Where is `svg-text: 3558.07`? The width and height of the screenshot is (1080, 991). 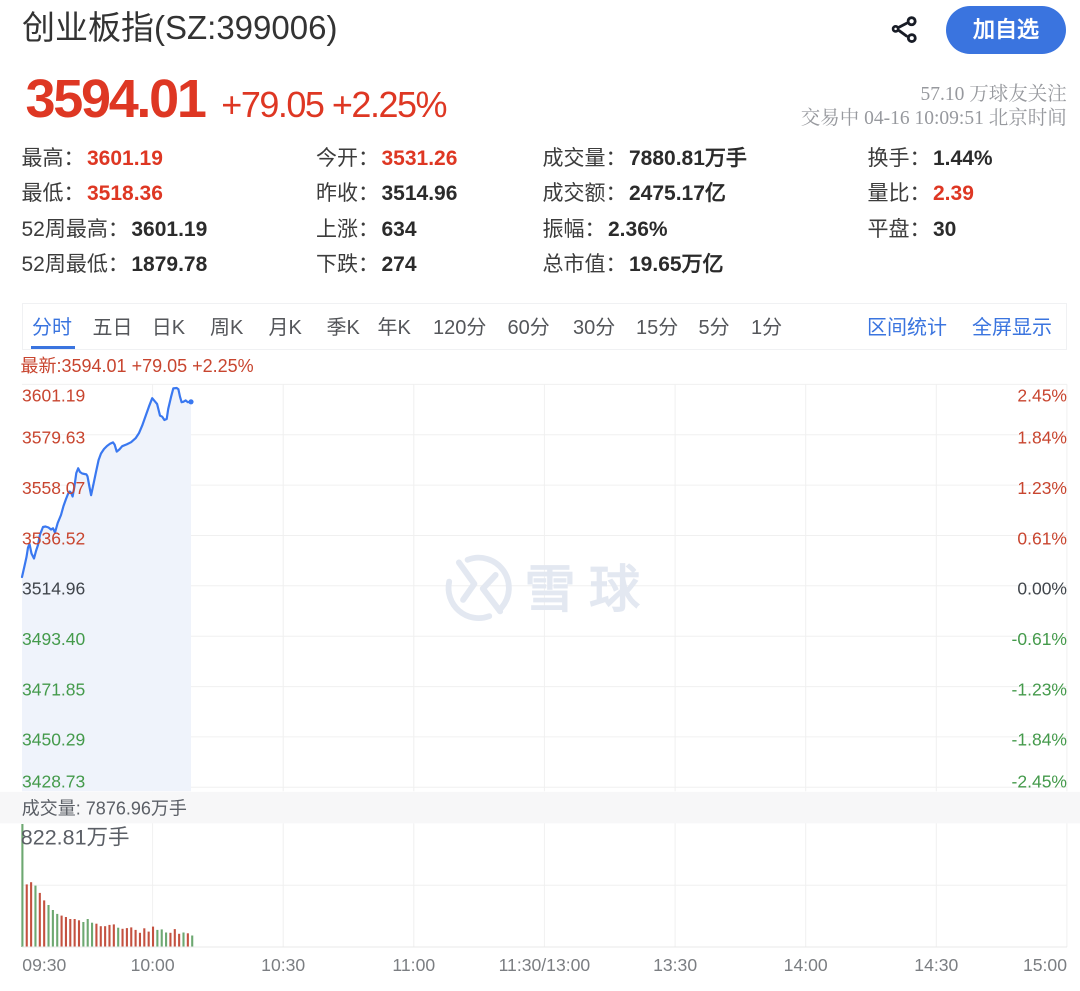 svg-text: 3558.07 is located at coordinates (53, 488).